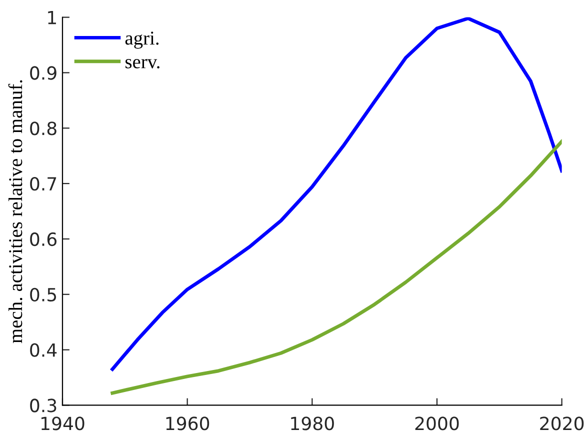 This screenshot has width=584, height=432. Describe the element at coordinates (188, 423) in the screenshot. I see `x-tick-label: 1960` at that location.